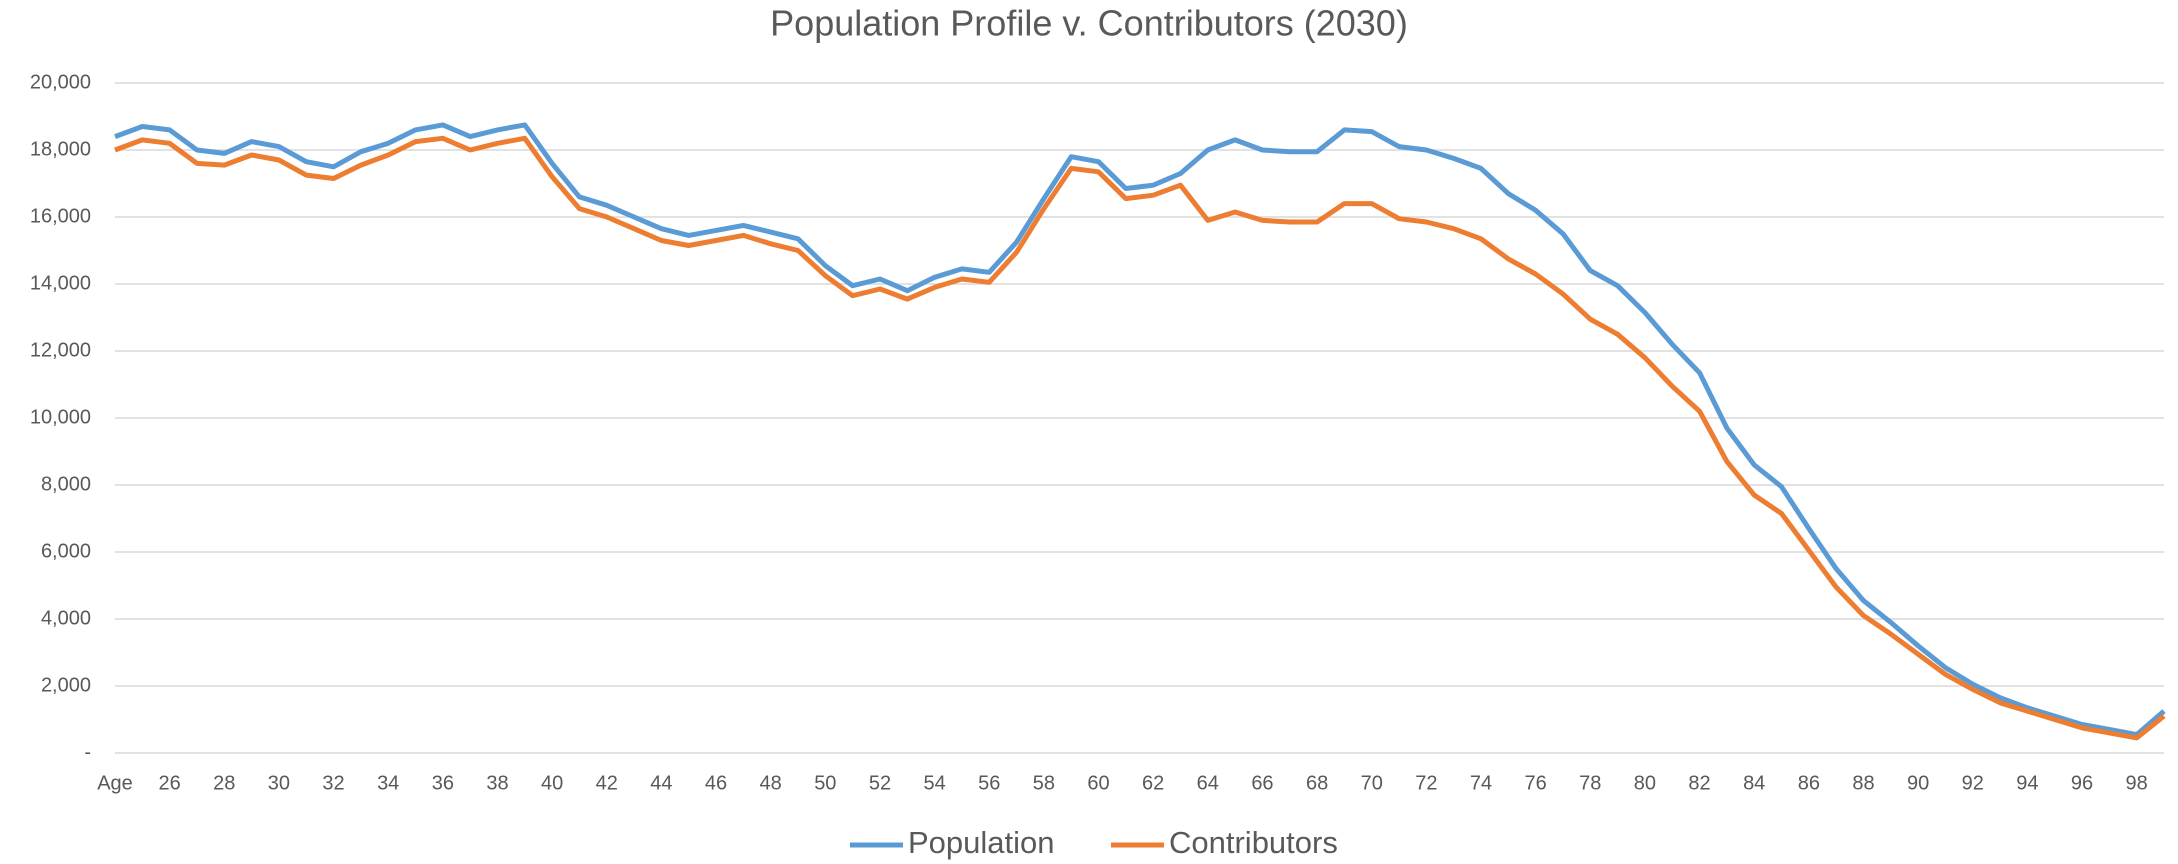 This screenshot has height=864, width=2178. What do you see at coordinates (934, 783) in the screenshot?
I see `x-tick-label: 54` at bounding box center [934, 783].